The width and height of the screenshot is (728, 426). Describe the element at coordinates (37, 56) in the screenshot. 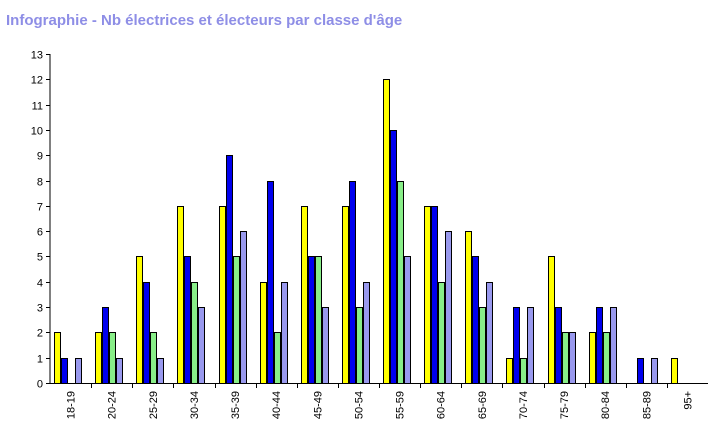

I see `y-tick-label: 13` at that location.